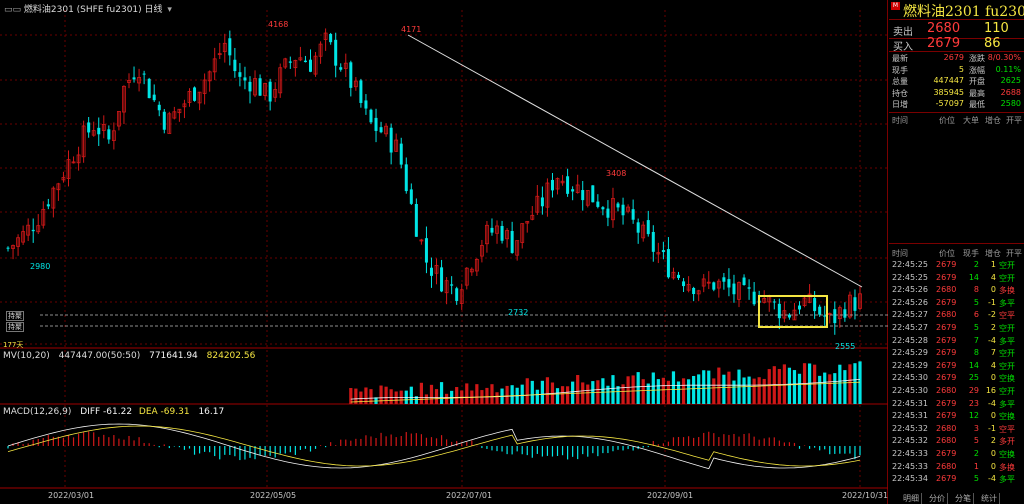 Image resolution: width=1024 pixels, height=504 pixels. Describe the element at coordinates (956, 120) in the screenshot. I see `big-order-header: 时间 价位 大单 增仓 开平` at that location.